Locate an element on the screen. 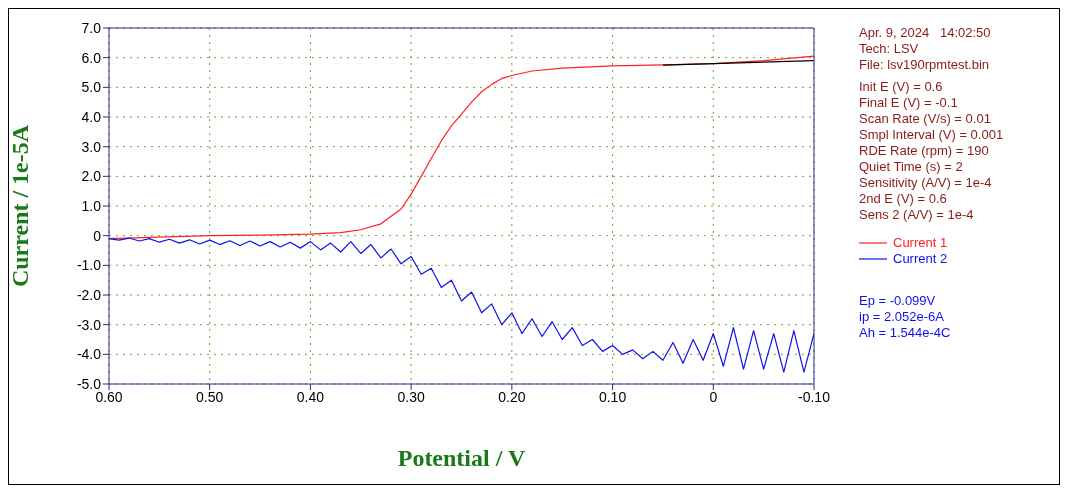  y-tick-label: 7.0 is located at coordinates (91, 27).